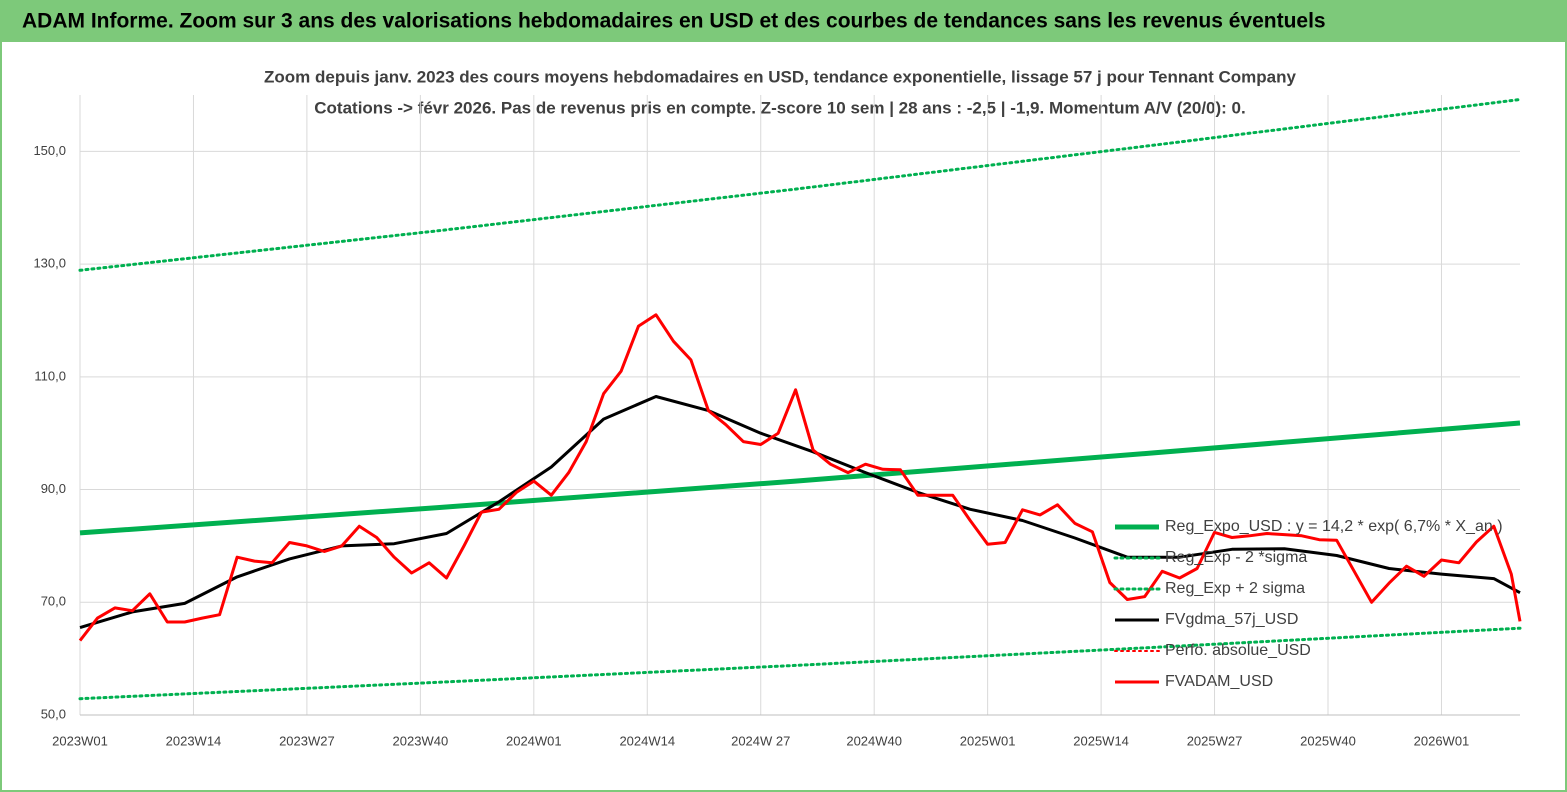  I want to click on legend-label: Reg_Exp + 2 sigma, so click(1235, 588).